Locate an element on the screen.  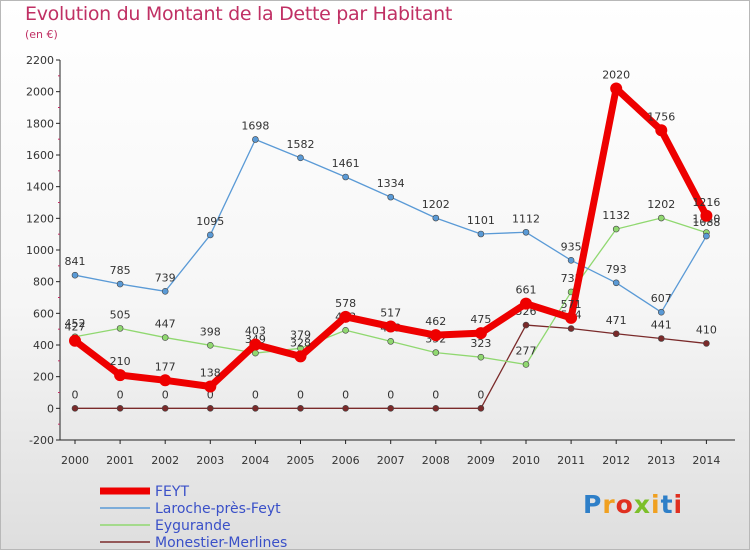
data-label-laroche-pr-s-feyt: 1582 is located at coordinates (301, 144).